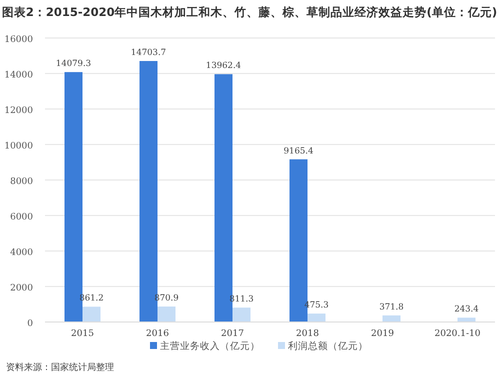 The height and width of the screenshot is (385, 499). I want to click on legend-label: 主营业务收入（亿元）, so click(210, 346).